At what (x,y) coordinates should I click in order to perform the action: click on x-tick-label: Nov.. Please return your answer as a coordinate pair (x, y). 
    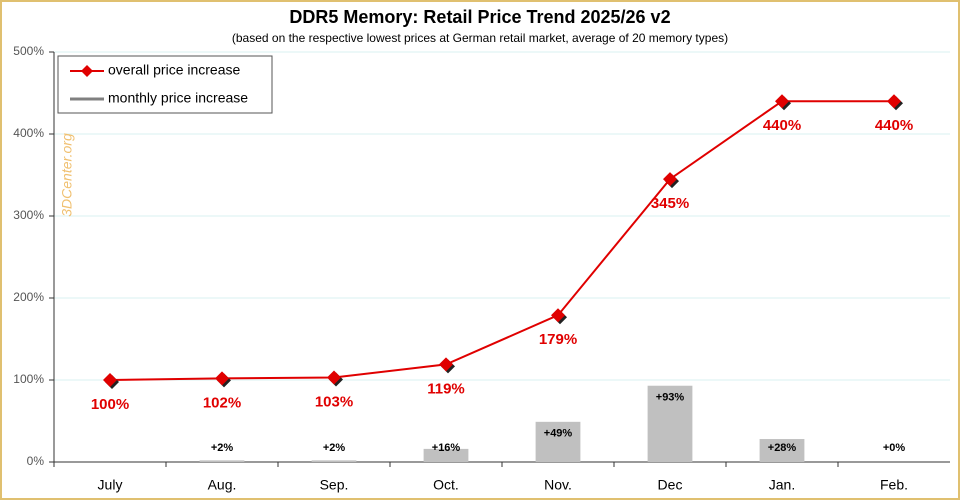
    Looking at the image, I should click on (558, 485).